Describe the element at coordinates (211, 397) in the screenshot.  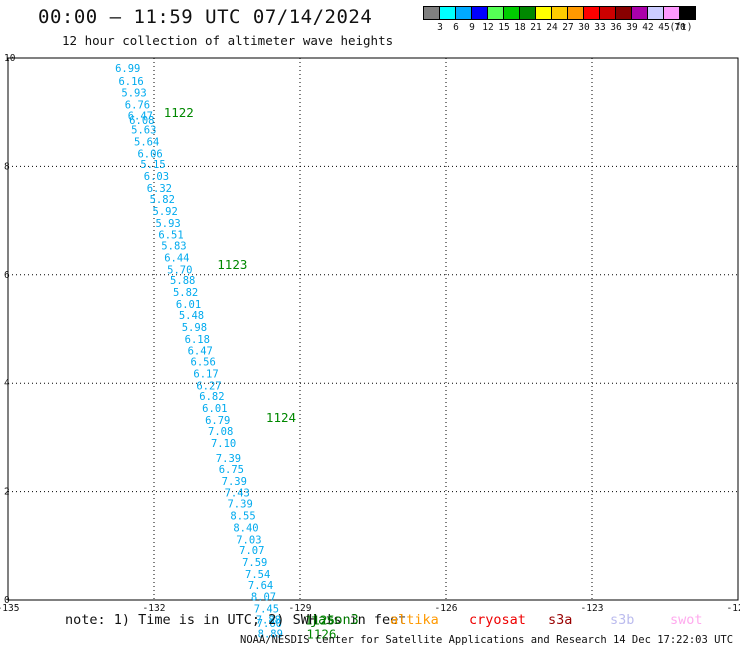
I see `wave-height-label: 6.82` at that location.